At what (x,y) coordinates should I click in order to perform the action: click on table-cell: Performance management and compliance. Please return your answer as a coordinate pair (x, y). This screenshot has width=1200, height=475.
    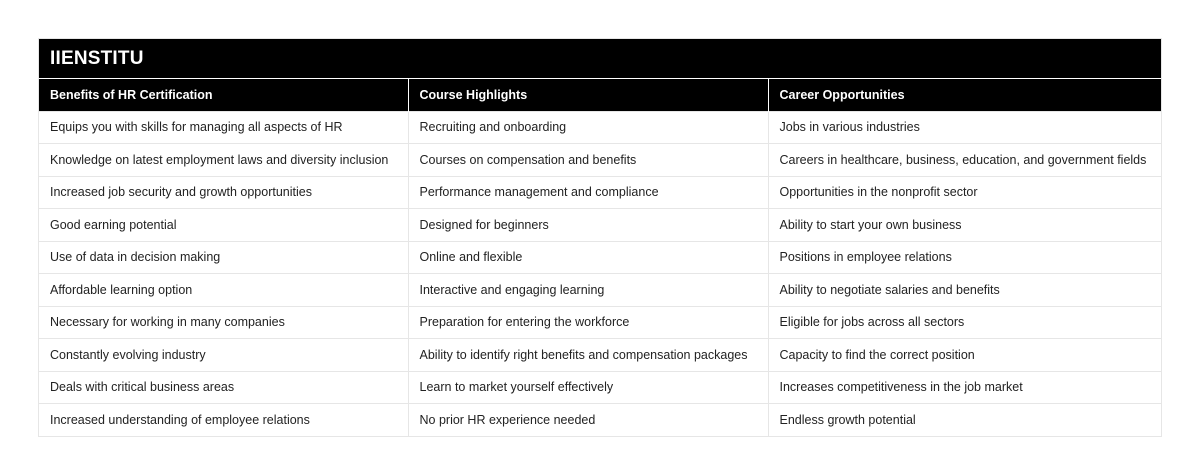
    Looking at the image, I should click on (588, 192).